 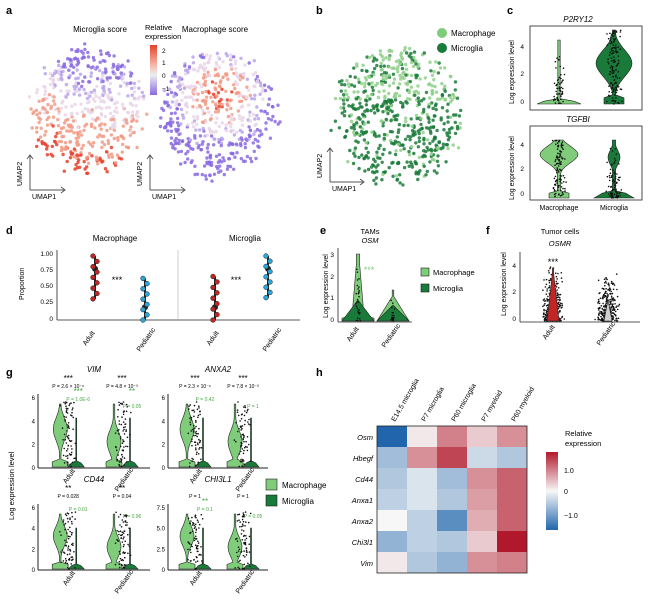 I want to click on d-point, so click(x=97, y=272).